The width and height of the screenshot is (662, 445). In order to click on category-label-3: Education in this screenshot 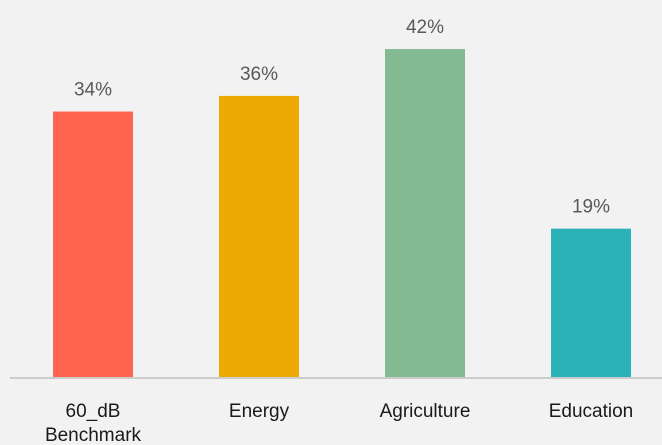, I will do `click(591, 411)`.